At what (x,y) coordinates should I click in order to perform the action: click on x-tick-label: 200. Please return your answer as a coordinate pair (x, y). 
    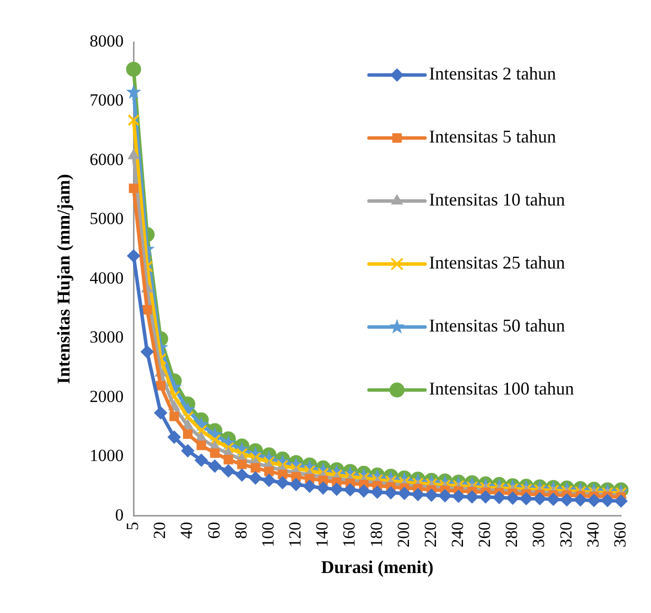
    Looking at the image, I should click on (403, 535).